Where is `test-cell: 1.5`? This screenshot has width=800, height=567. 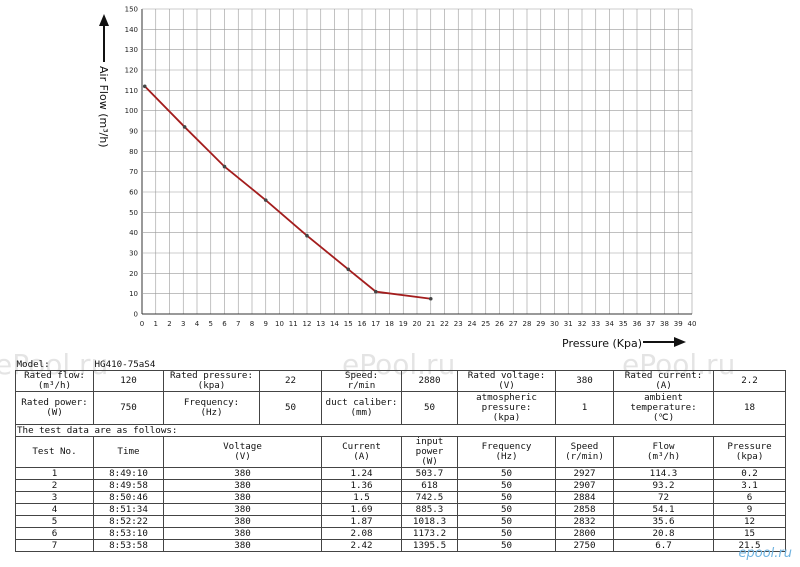
test-cell: 1.5 is located at coordinates (362, 497).